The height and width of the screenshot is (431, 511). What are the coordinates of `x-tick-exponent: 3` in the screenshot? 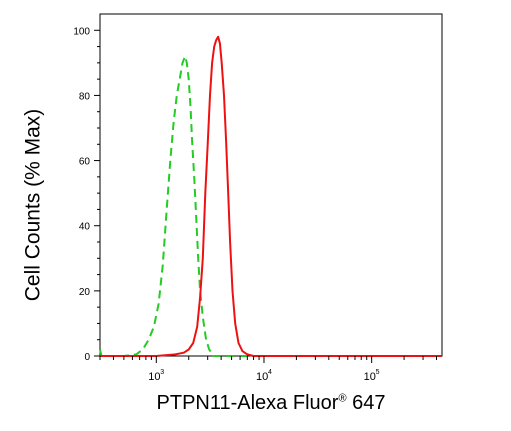 It's located at (162, 372).